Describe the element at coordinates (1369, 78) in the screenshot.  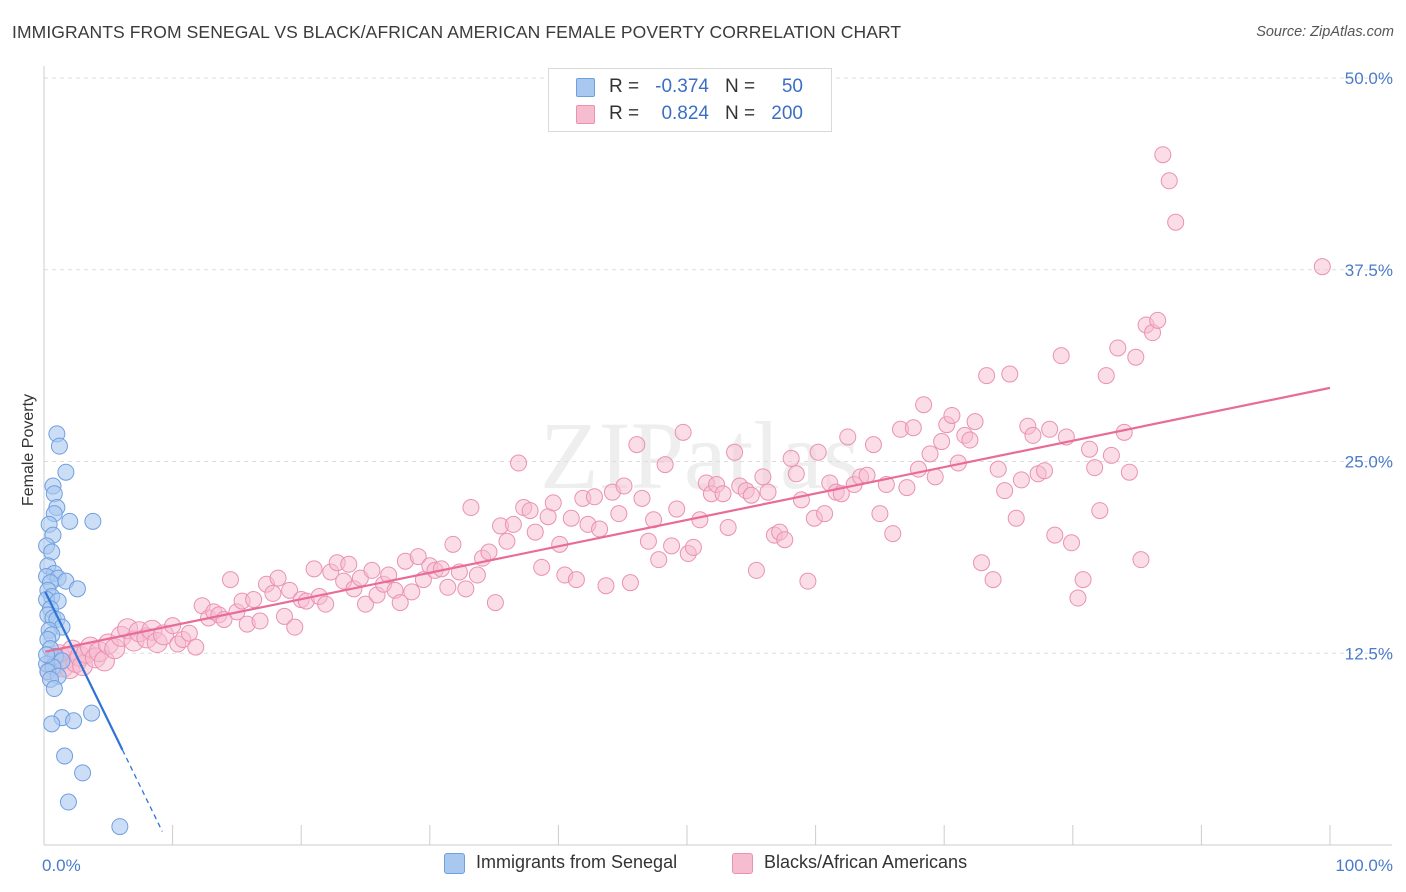
I see `y-tick-label: 50.0%` at that location.